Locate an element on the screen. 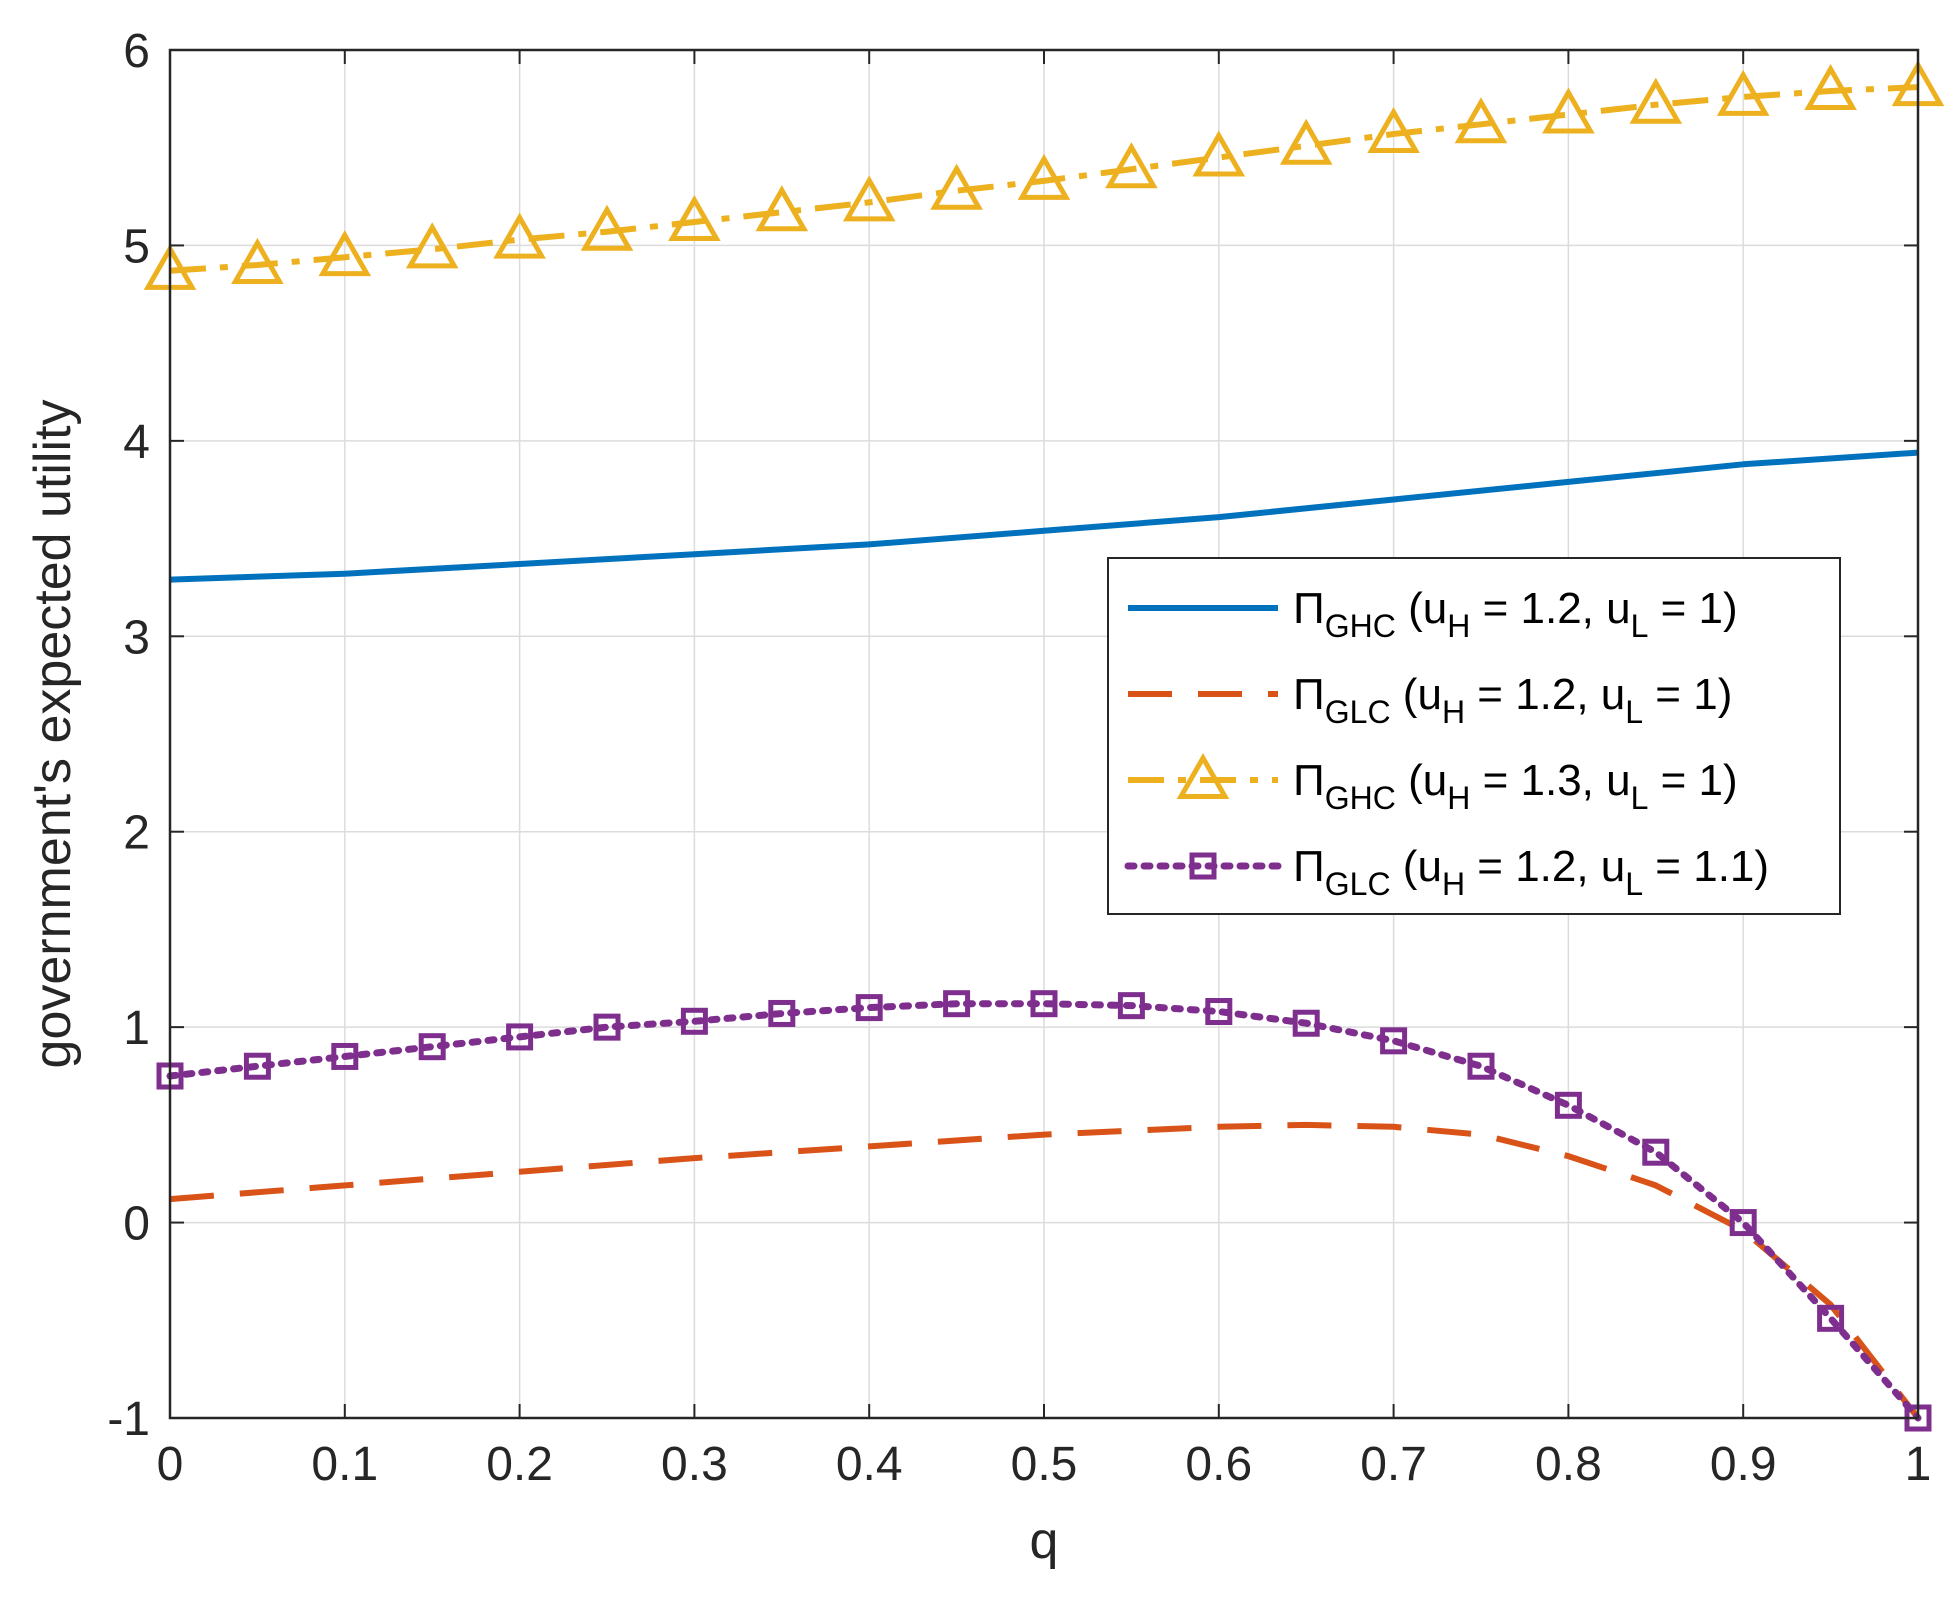 Image resolution: width=1948 pixels, height=1610 pixels. y-tick-label: 6 is located at coordinates (136, 51).